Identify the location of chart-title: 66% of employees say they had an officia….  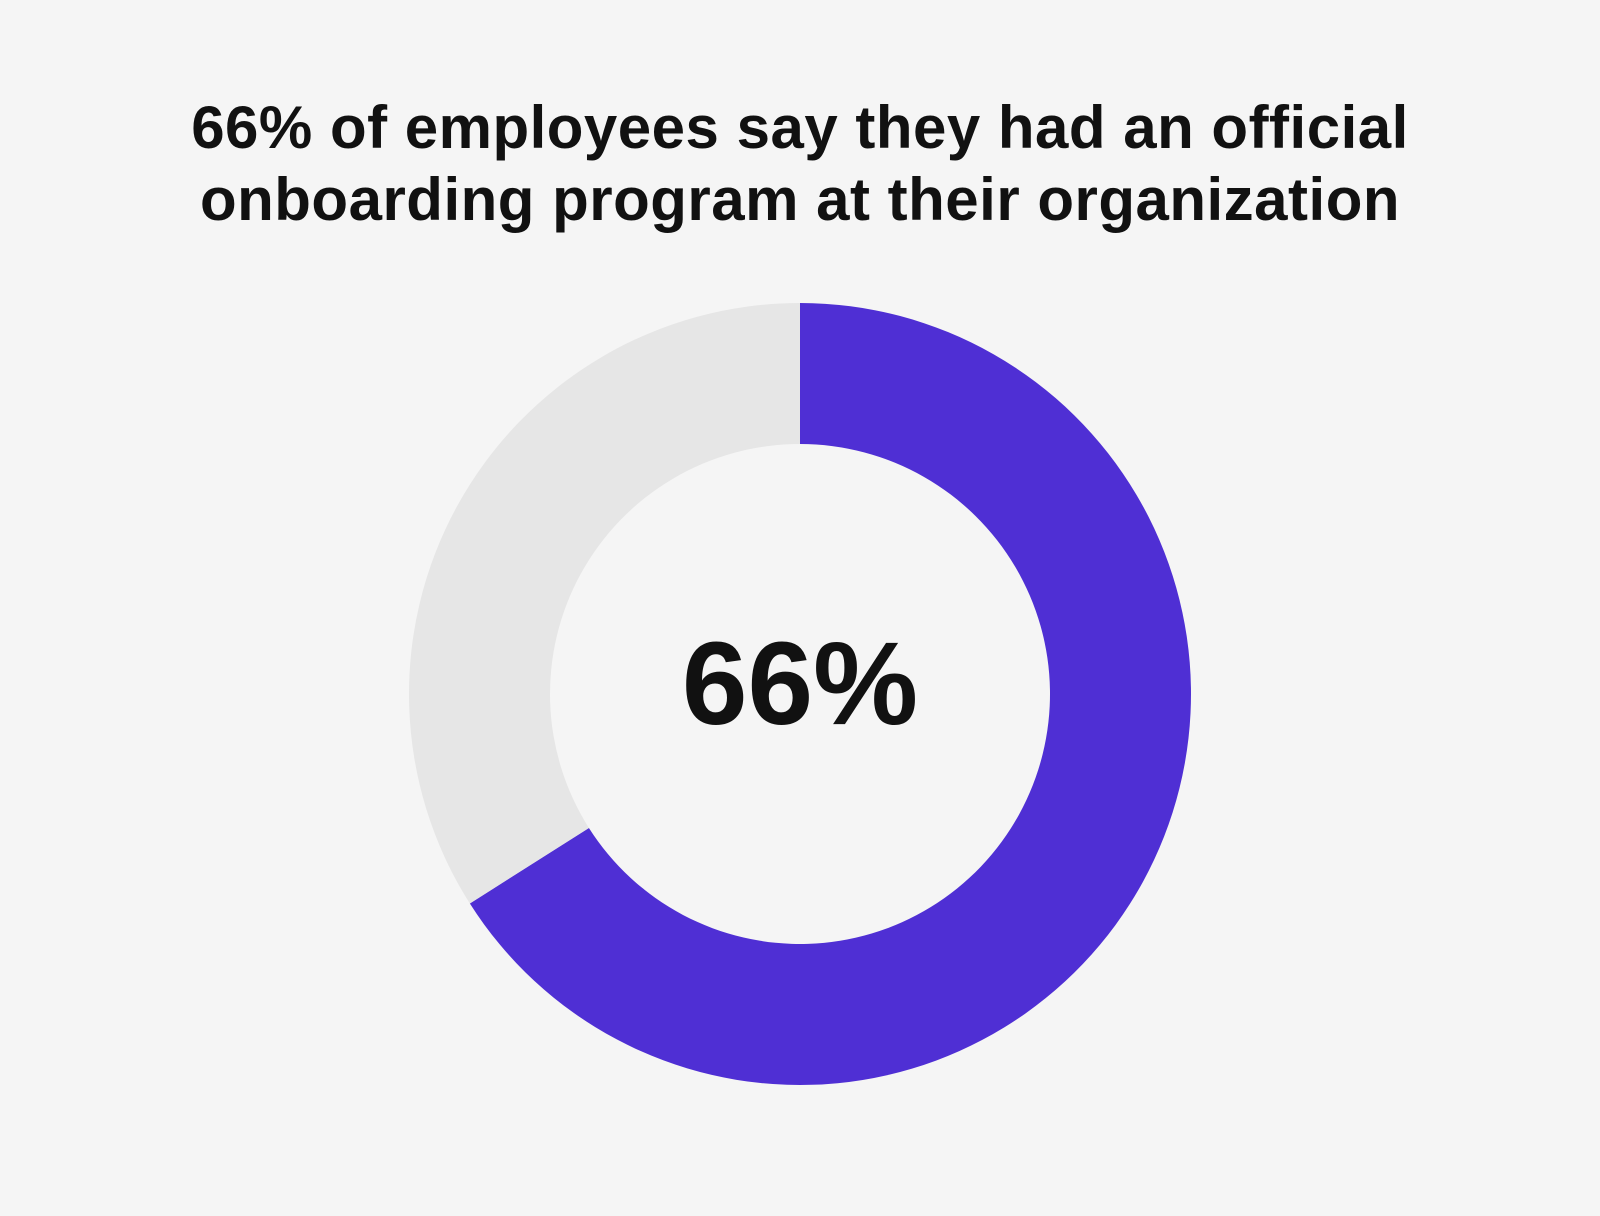
(800, 164).